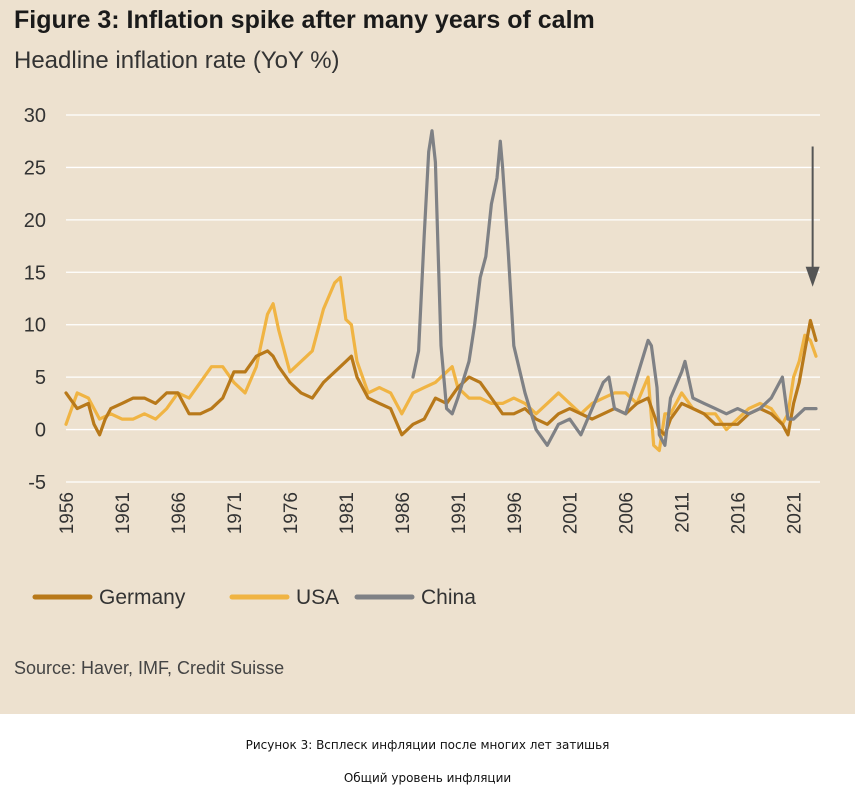 Image resolution: width=855 pixels, height=807 pixels. Describe the element at coordinates (515, 513) in the screenshot. I see `x-tick-label: 1996` at that location.